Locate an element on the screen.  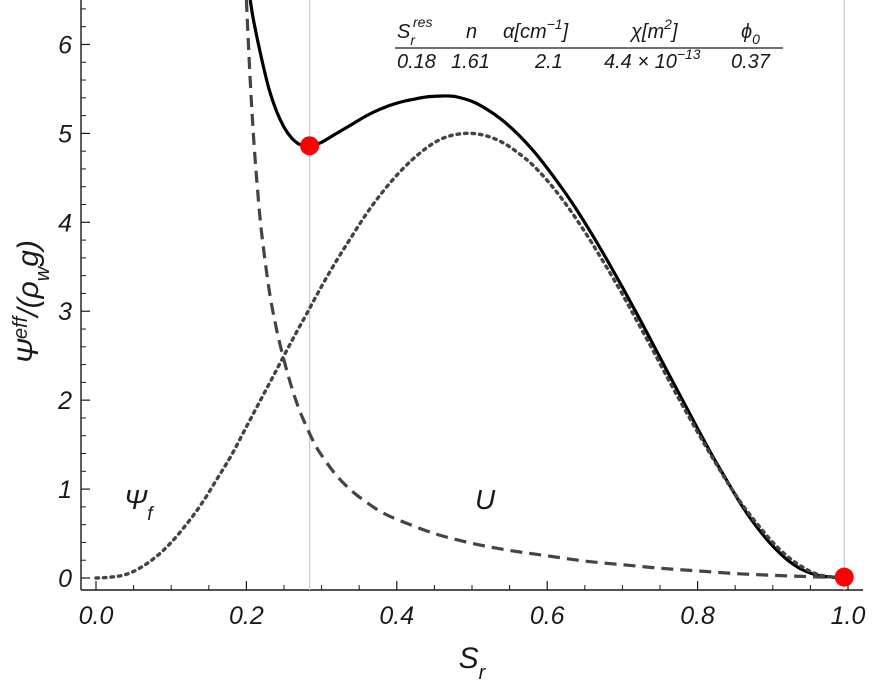
y-tick-label: 0 is located at coordinates (65, 579).